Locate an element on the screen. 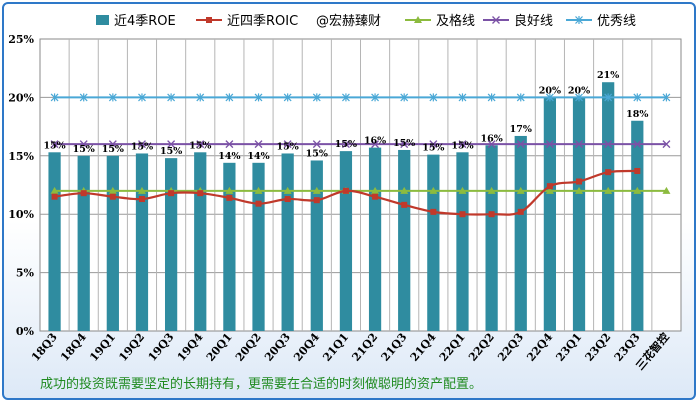  legend-item: @宏赫臻财 is located at coordinates (348, 21).